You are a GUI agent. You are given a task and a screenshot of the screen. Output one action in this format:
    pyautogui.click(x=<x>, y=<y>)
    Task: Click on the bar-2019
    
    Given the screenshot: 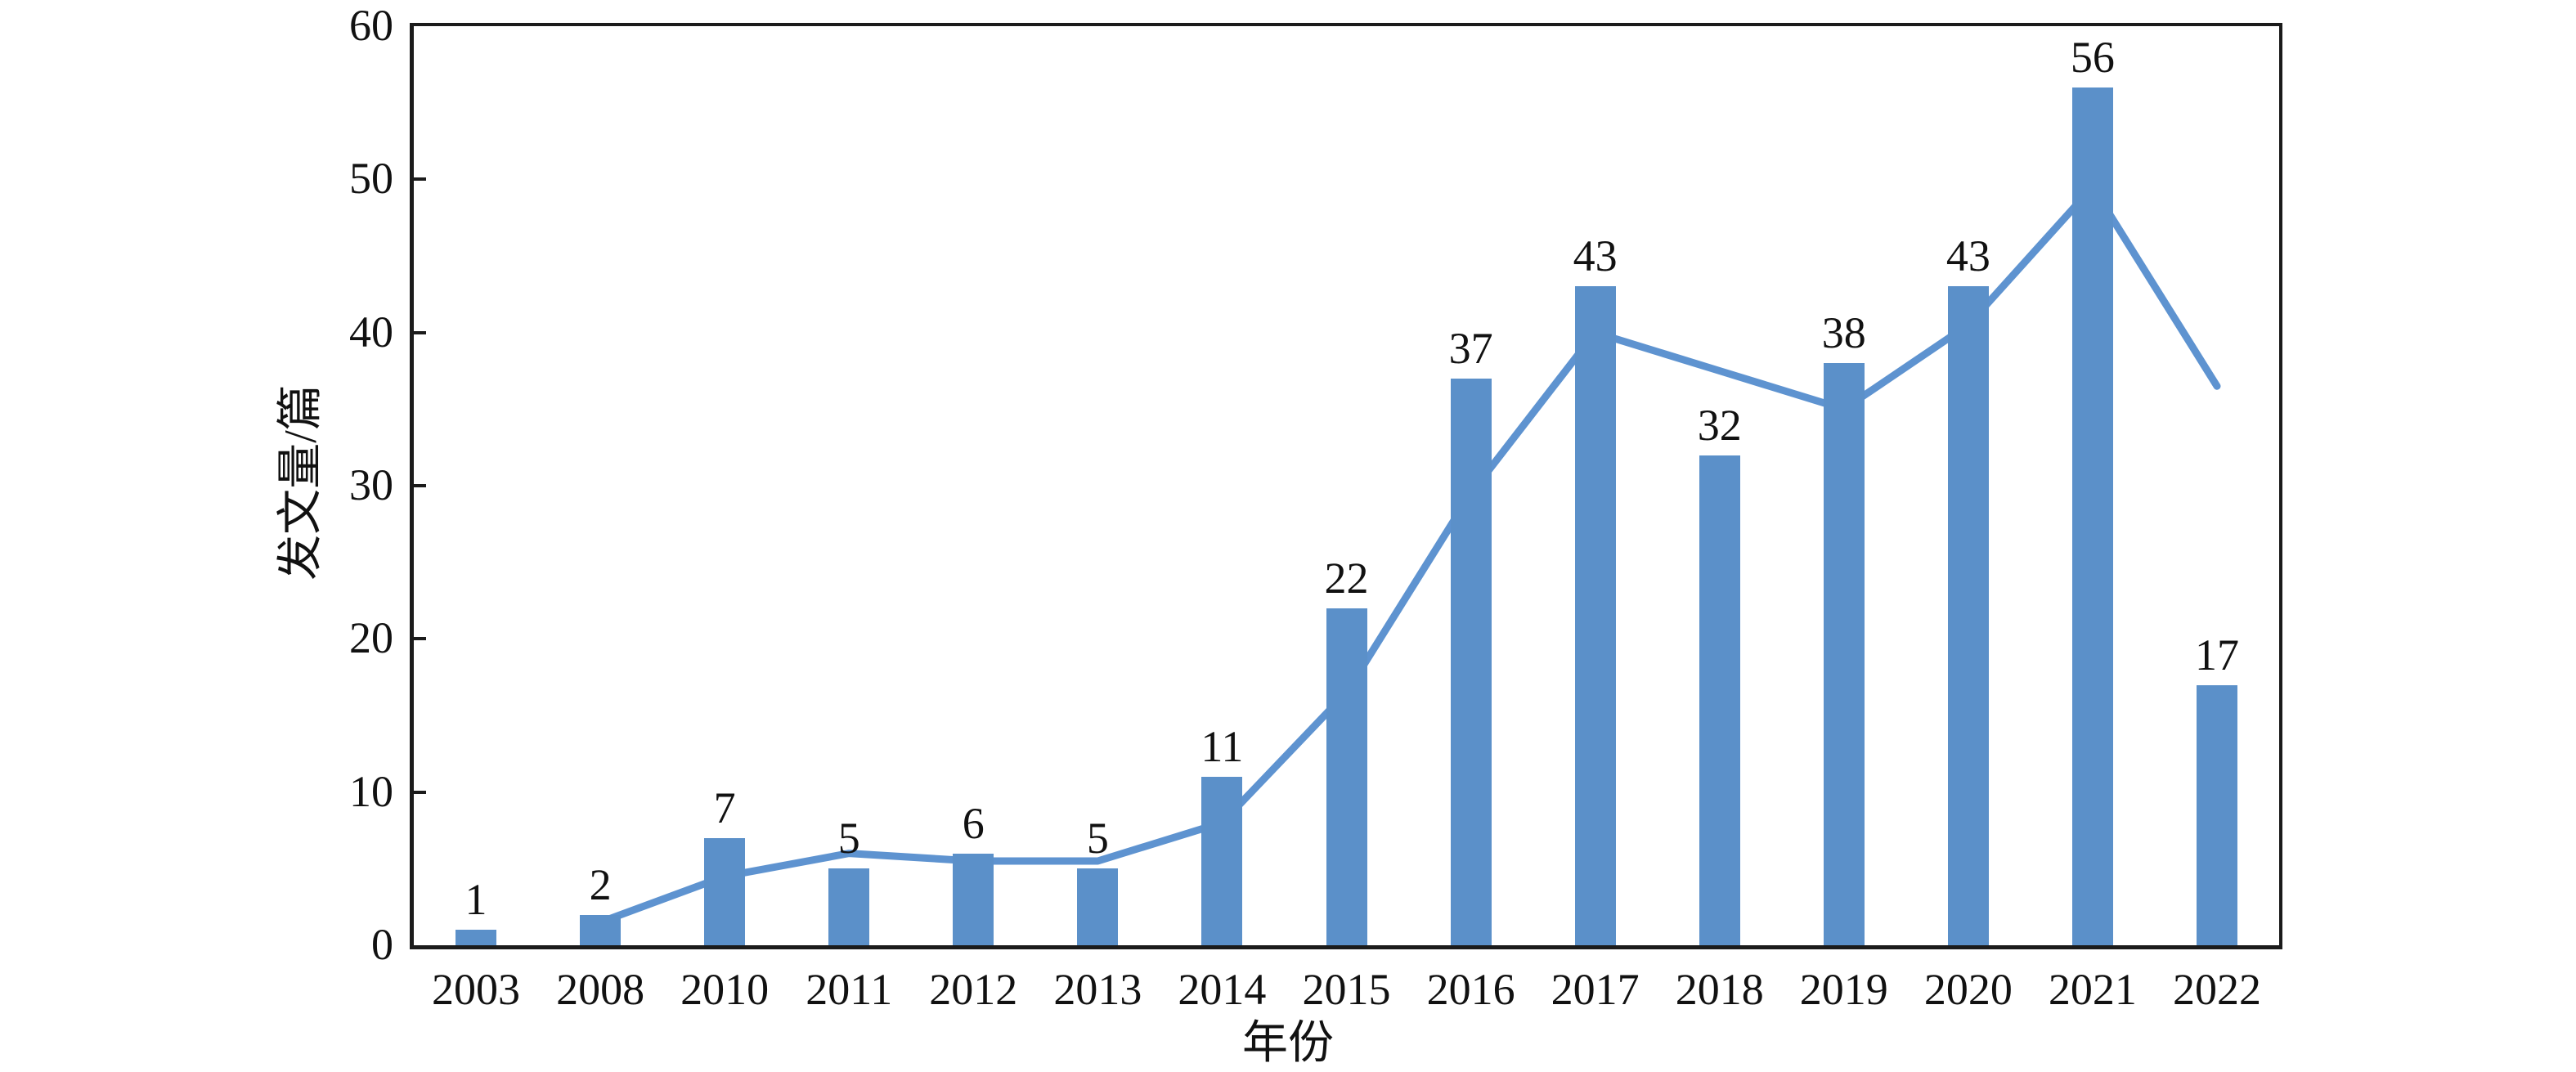 What is the action you would take?
    pyautogui.click(x=1844, y=654)
    